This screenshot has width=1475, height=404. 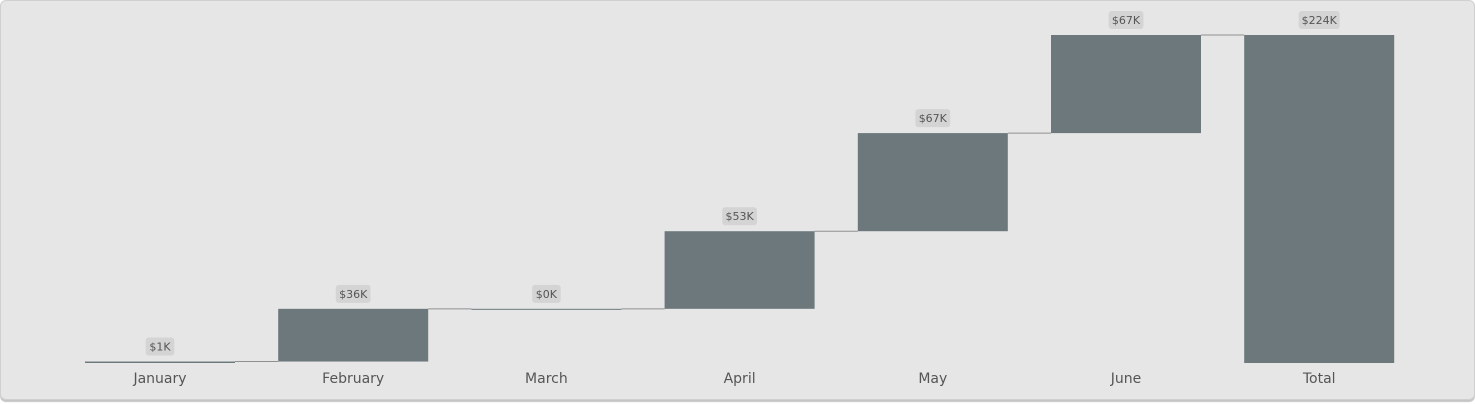 I want to click on data-label-january: $1K, so click(x=160, y=347).